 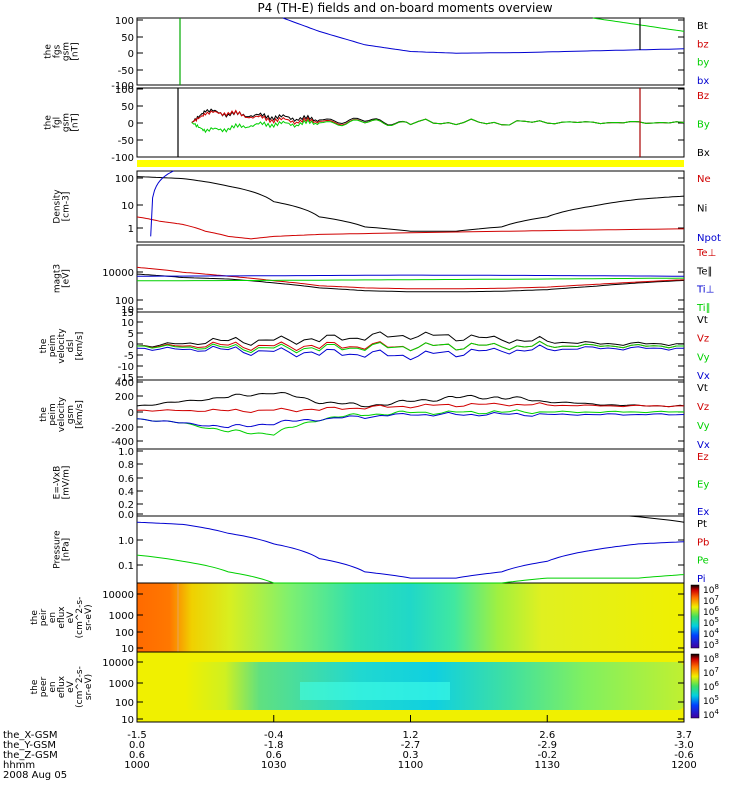 What do you see at coordinates (703, 339) in the screenshot?
I see `legend-Vz: Vz` at bounding box center [703, 339].